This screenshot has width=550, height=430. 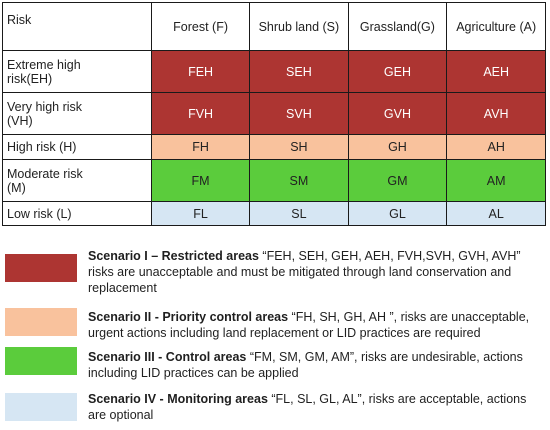 I want to click on row-high: High risk (H) FH SH GH AH, so click(x=274, y=147).